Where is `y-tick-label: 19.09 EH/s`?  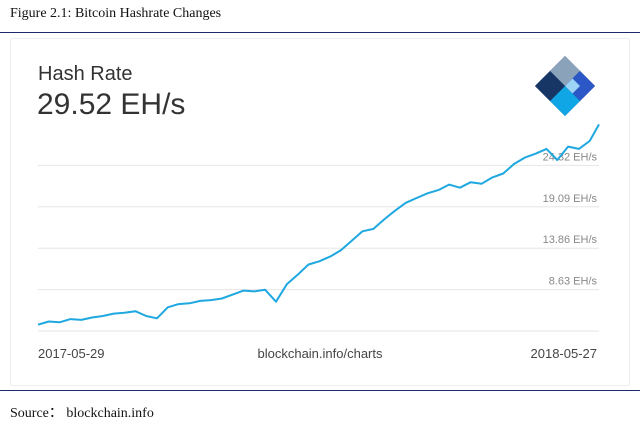 y-tick-label: 19.09 EH/s is located at coordinates (570, 199).